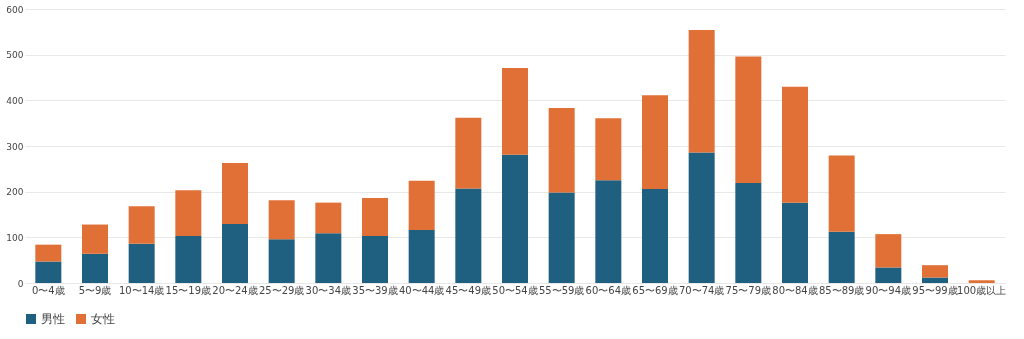 This screenshot has height=339, width=1024. I want to click on y-tick-label: 300, so click(15, 146).